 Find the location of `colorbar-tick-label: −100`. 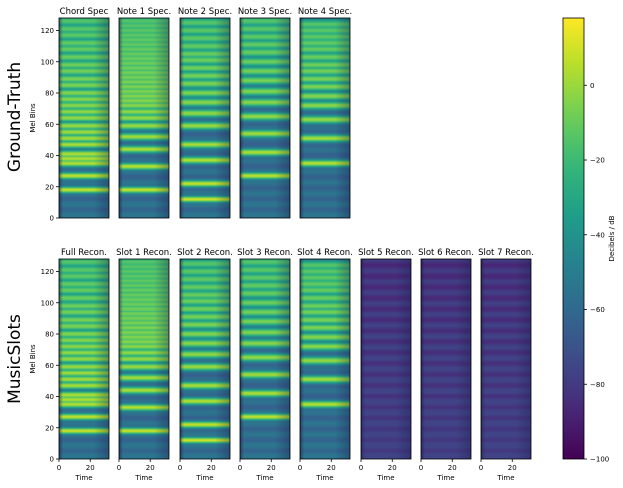

colorbar-tick-label: −100 is located at coordinates (599, 460).